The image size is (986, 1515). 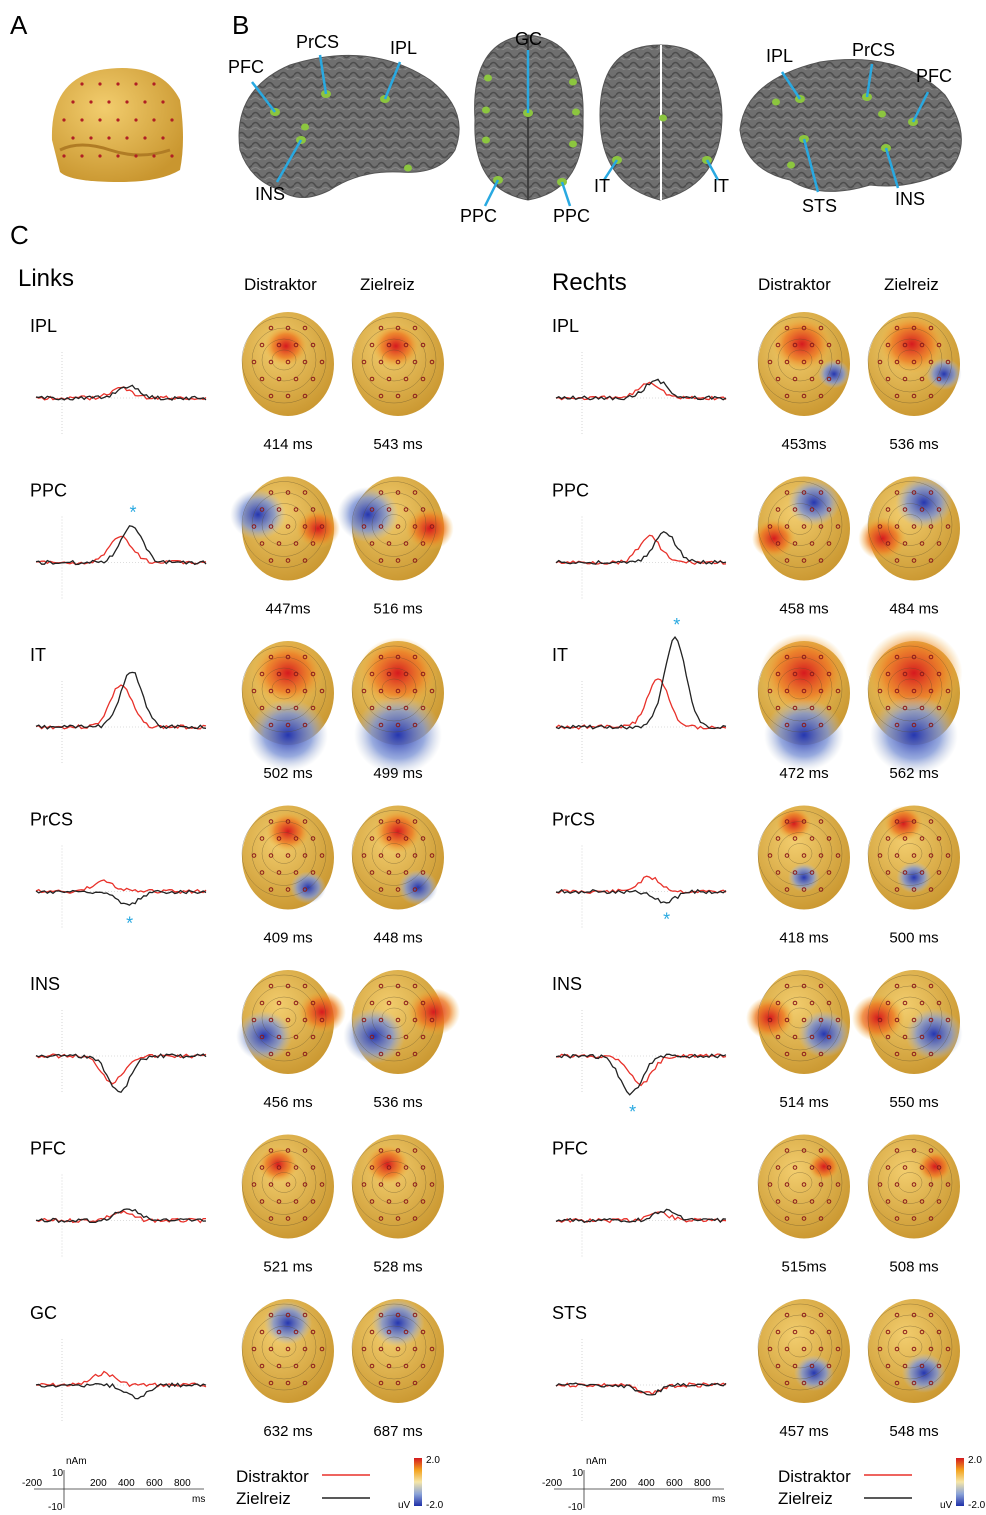 What do you see at coordinates (756, 1205) in the screenshot?
I see `right-row-pfc: PFC 515ms 508 ms` at bounding box center [756, 1205].